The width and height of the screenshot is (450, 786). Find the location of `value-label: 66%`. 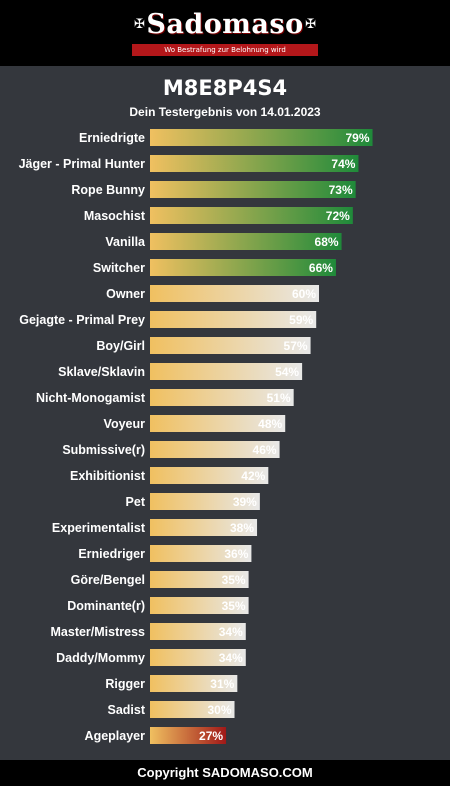

value-label: 66% is located at coordinates (321, 268).